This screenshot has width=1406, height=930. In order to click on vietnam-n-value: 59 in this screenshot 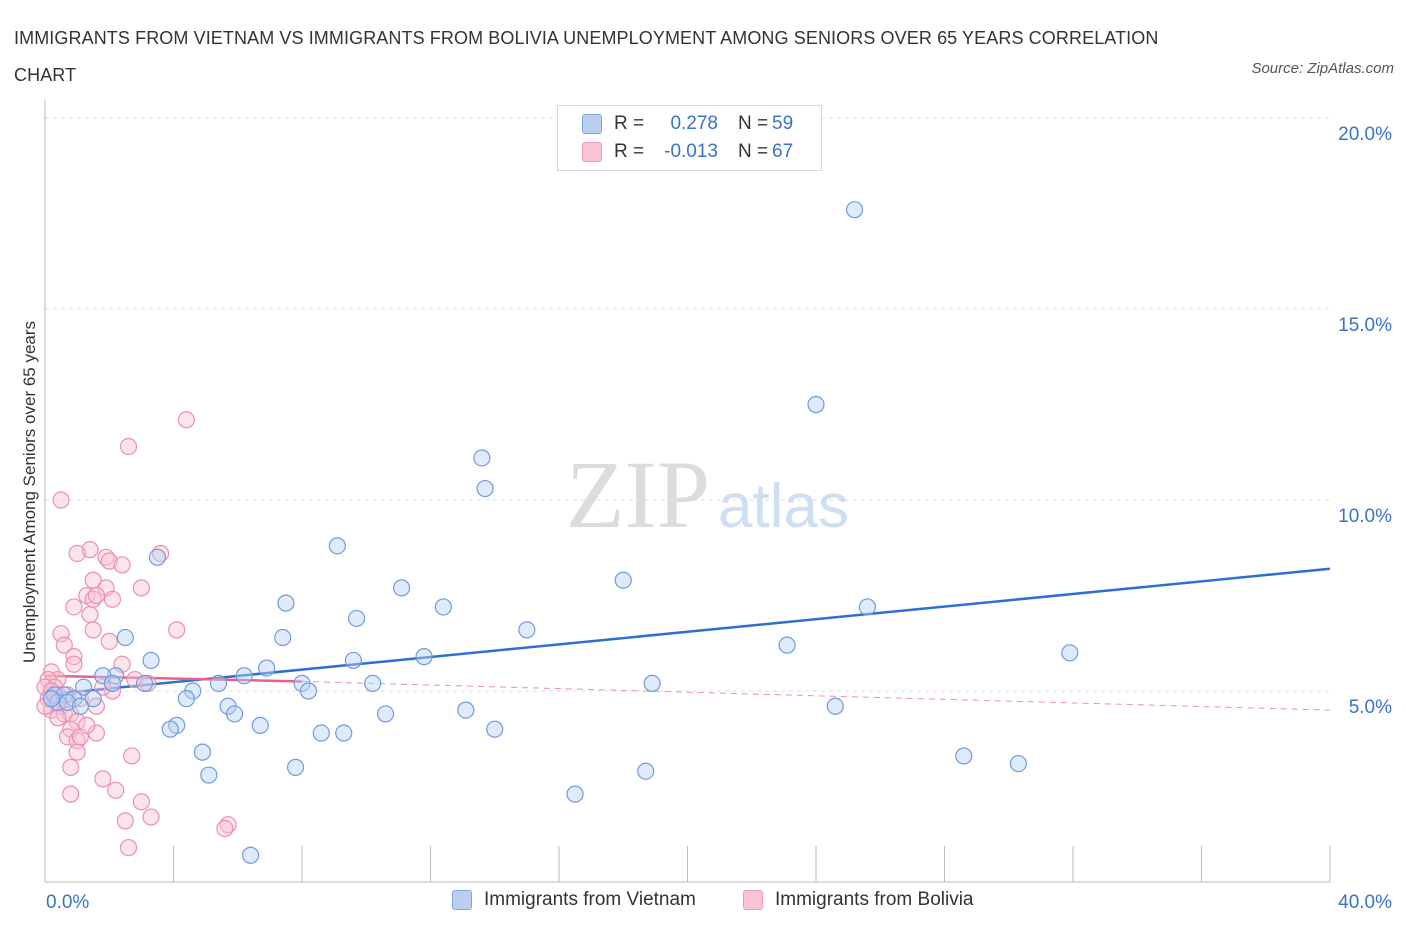, I will do `click(783, 123)`.